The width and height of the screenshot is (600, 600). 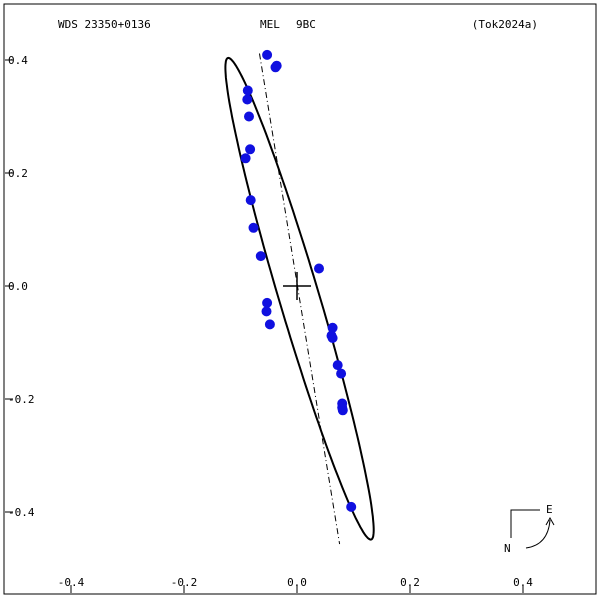 What do you see at coordinates (306, 24) in the screenshot?
I see `header-component: 9BC` at bounding box center [306, 24].